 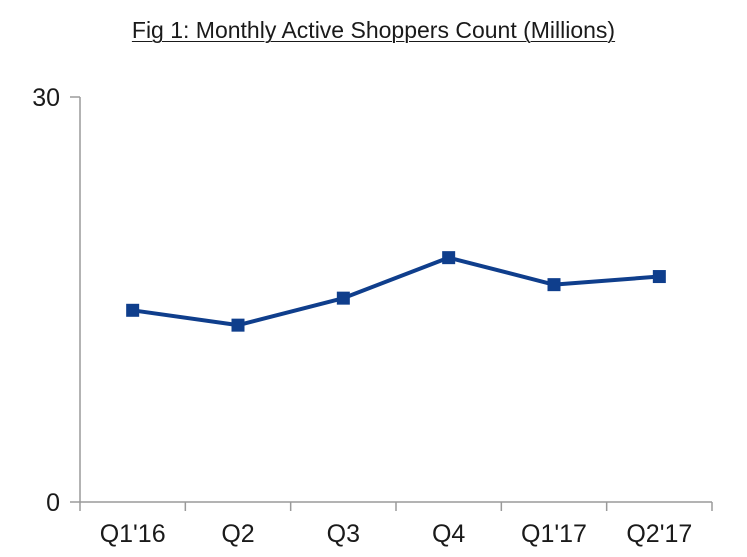 What do you see at coordinates (554, 534) in the screenshot?
I see `x-tick-label: Q1'17` at bounding box center [554, 534].